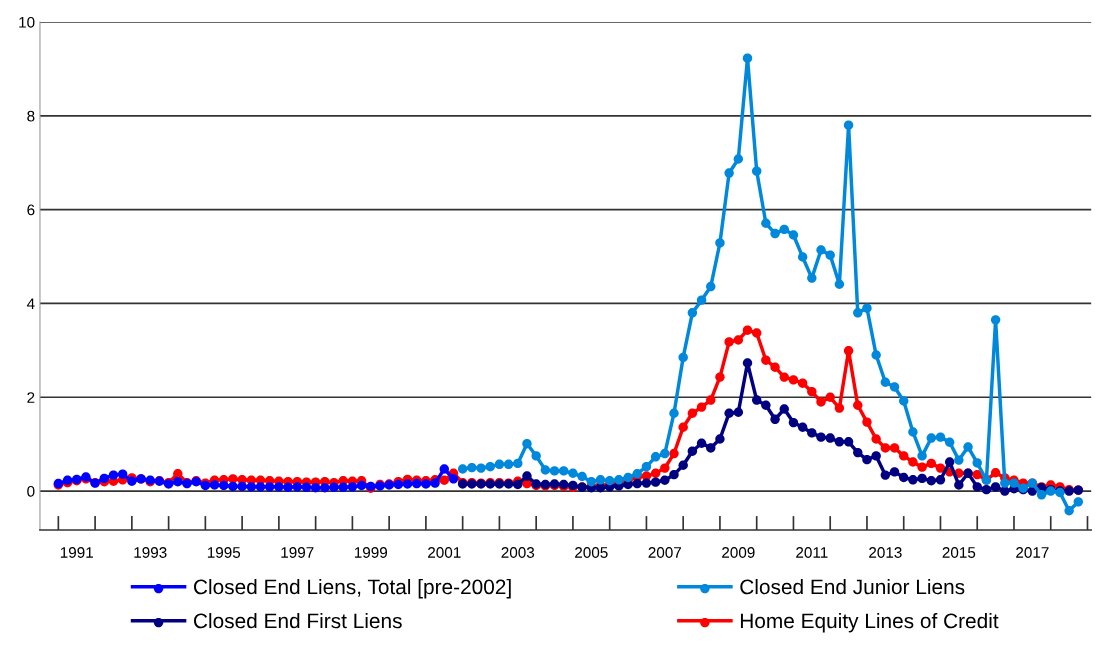 The image size is (1095, 663). What do you see at coordinates (738, 552) in the screenshot?
I see `x-tick-label: 2009` at bounding box center [738, 552].